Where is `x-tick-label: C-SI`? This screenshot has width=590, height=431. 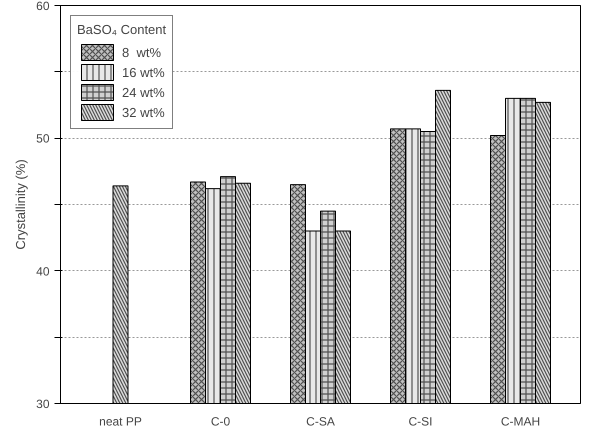 x-tick-label: C-SI is located at coordinates (420, 421).